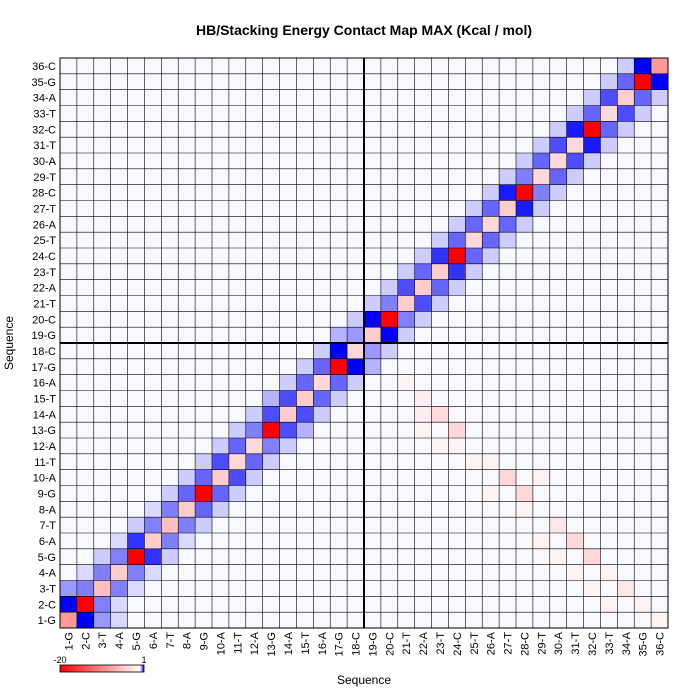 This screenshot has width=700, height=700. What do you see at coordinates (44, 114) in the screenshot?
I see `y-tick-label: 33-T` at bounding box center [44, 114].